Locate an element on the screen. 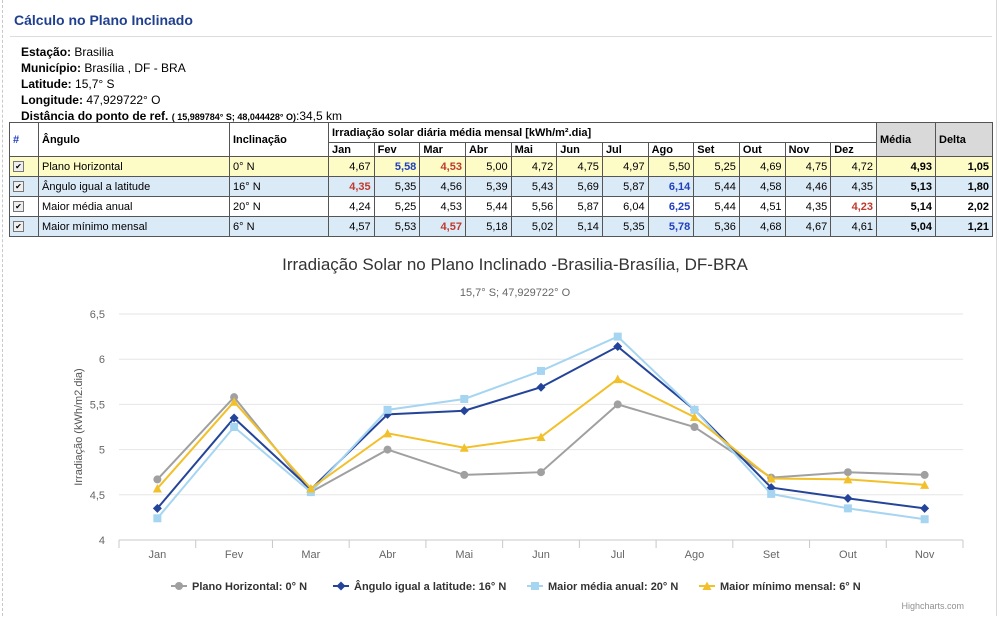 This screenshot has height=618, width=1002. value-cell-dez: 4,23 is located at coordinates (853, 206).